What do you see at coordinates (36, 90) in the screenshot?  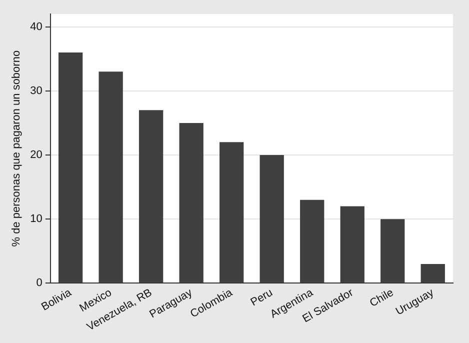 I see `y-tick-label: 30` at bounding box center [36, 90].